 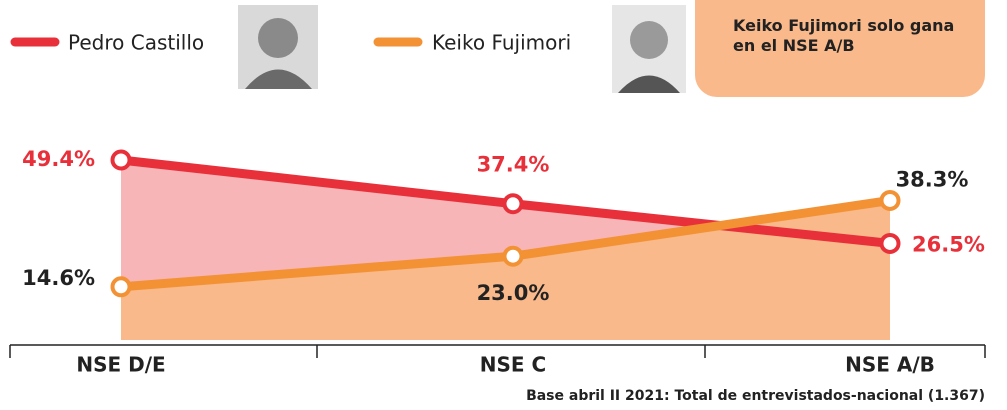 I want to click on value-label: 38.3%, so click(x=932, y=179).